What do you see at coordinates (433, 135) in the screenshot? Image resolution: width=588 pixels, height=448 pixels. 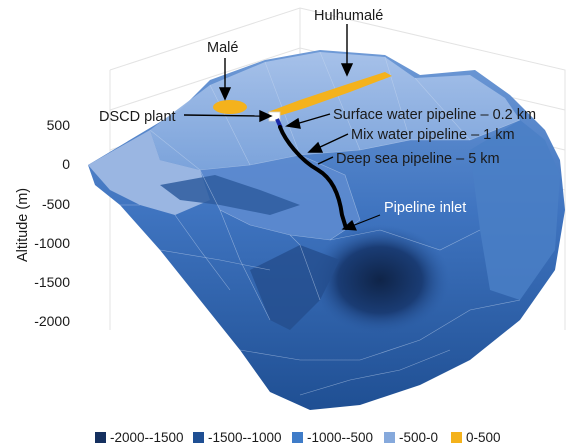 I see `mix-pipeline-label: Mix water pipeline – 1 km` at bounding box center [433, 135].